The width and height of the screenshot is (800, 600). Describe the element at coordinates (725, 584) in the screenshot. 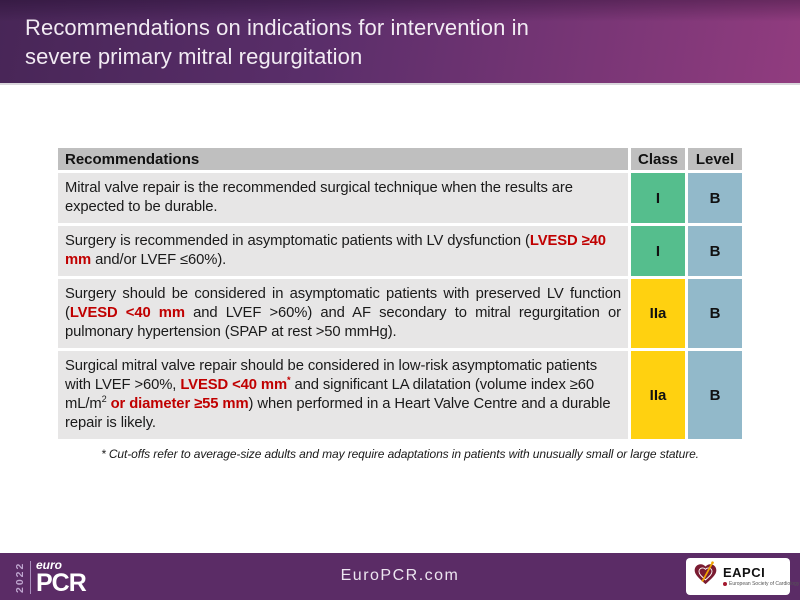

I see `esc-icon` at that location.